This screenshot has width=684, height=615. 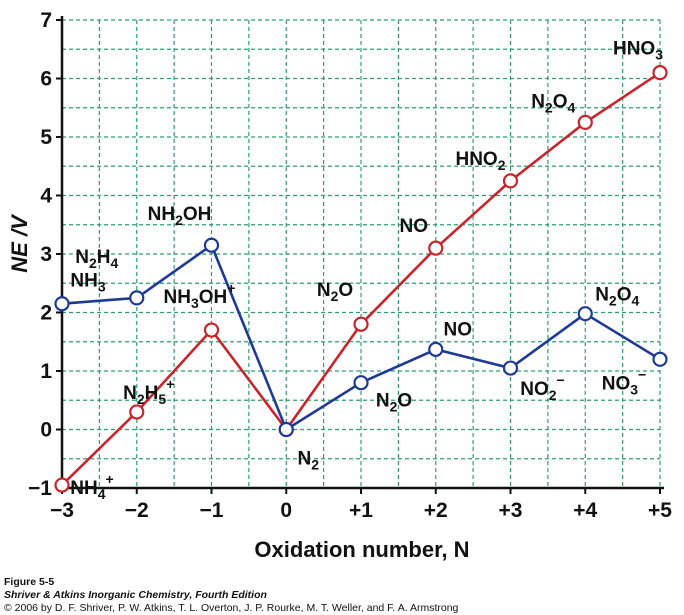 What do you see at coordinates (361, 510) in the screenshot?
I see `x-tick-label: +1` at bounding box center [361, 510].